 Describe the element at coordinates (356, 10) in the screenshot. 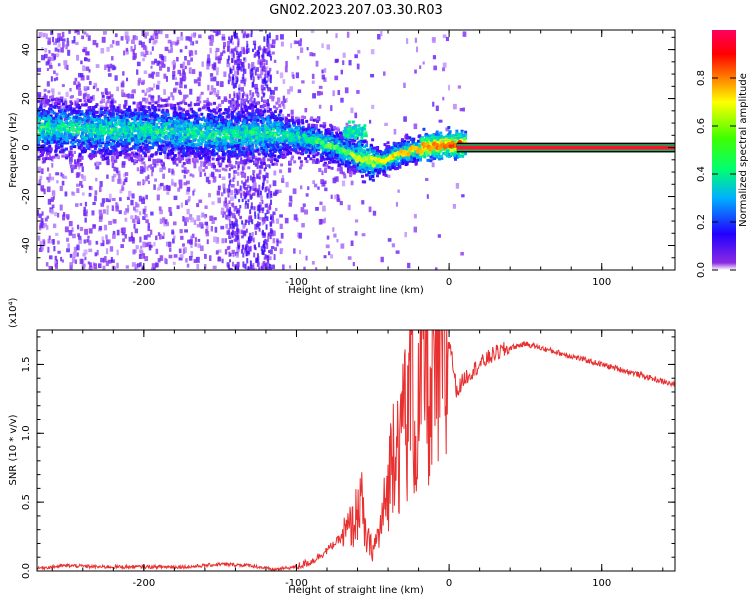

I see `chart-title: GN02.2023.207.03.30.R03` at that location.